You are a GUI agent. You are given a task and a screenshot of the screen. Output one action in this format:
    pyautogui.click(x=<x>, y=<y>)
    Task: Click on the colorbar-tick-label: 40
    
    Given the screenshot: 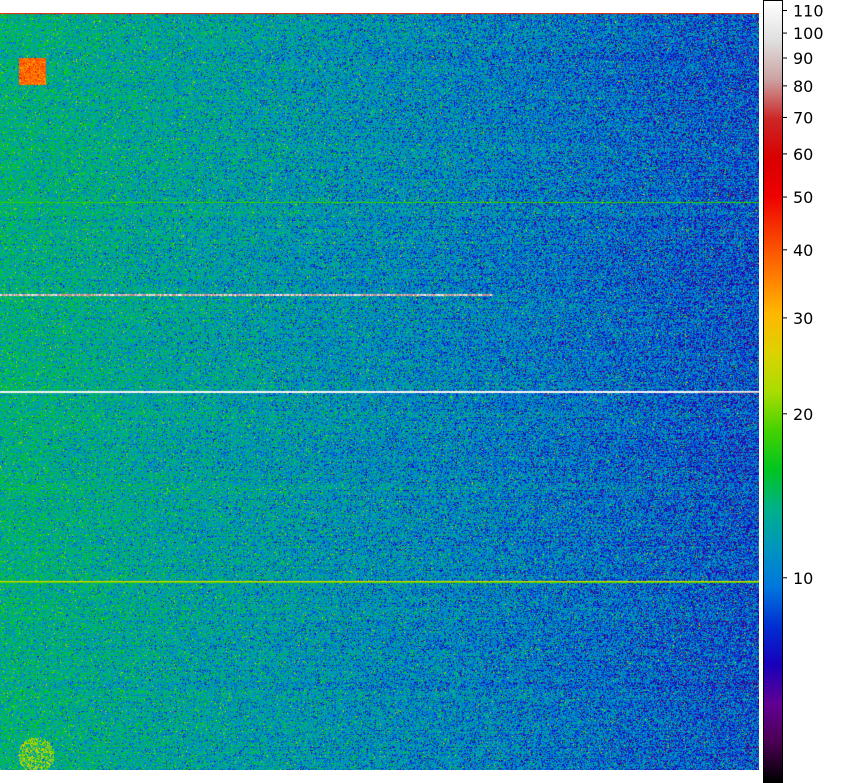 What is the action you would take?
    pyautogui.click(x=803, y=250)
    